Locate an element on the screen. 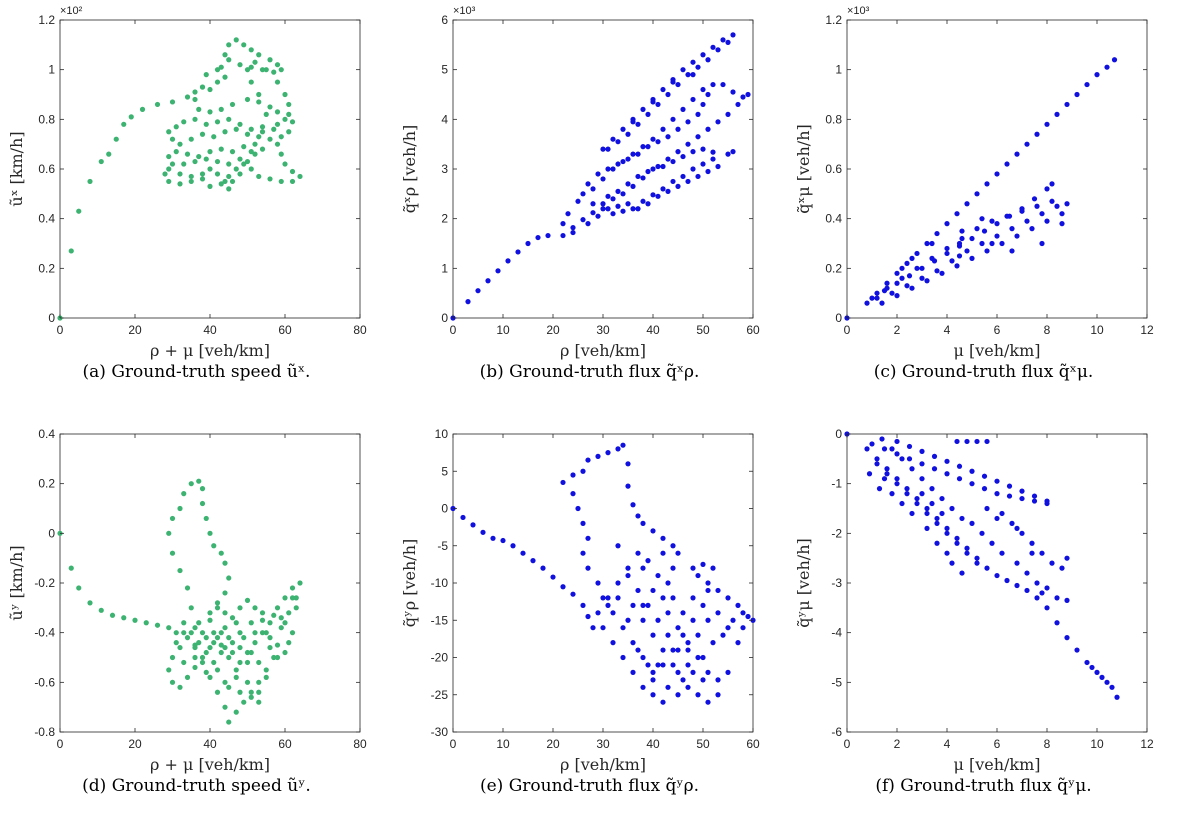 This screenshot has height=828, width=1180. y-tick-label: 1.2 is located at coordinates (833, 20).